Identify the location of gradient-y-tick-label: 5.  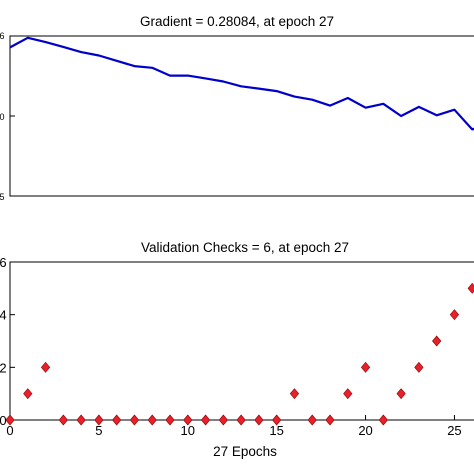
(2, 197).